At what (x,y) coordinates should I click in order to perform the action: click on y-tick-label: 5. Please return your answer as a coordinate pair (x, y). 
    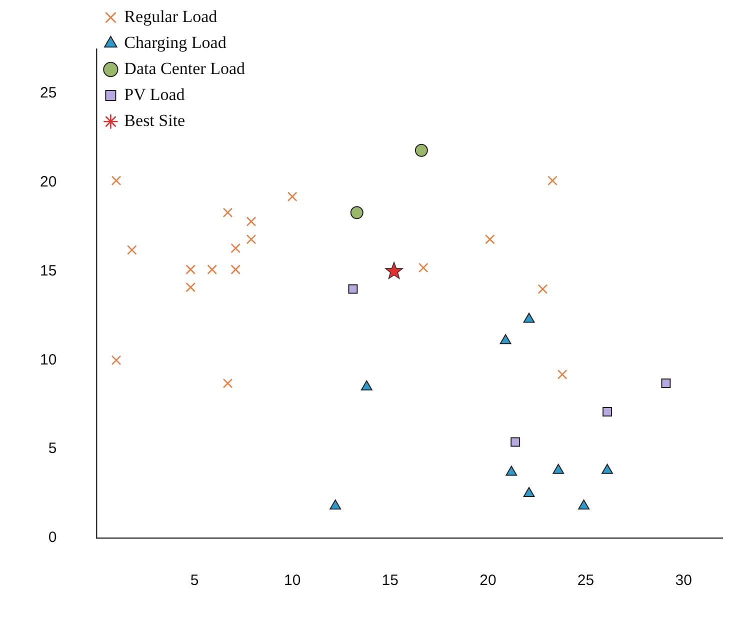
    Looking at the image, I should click on (52, 449).